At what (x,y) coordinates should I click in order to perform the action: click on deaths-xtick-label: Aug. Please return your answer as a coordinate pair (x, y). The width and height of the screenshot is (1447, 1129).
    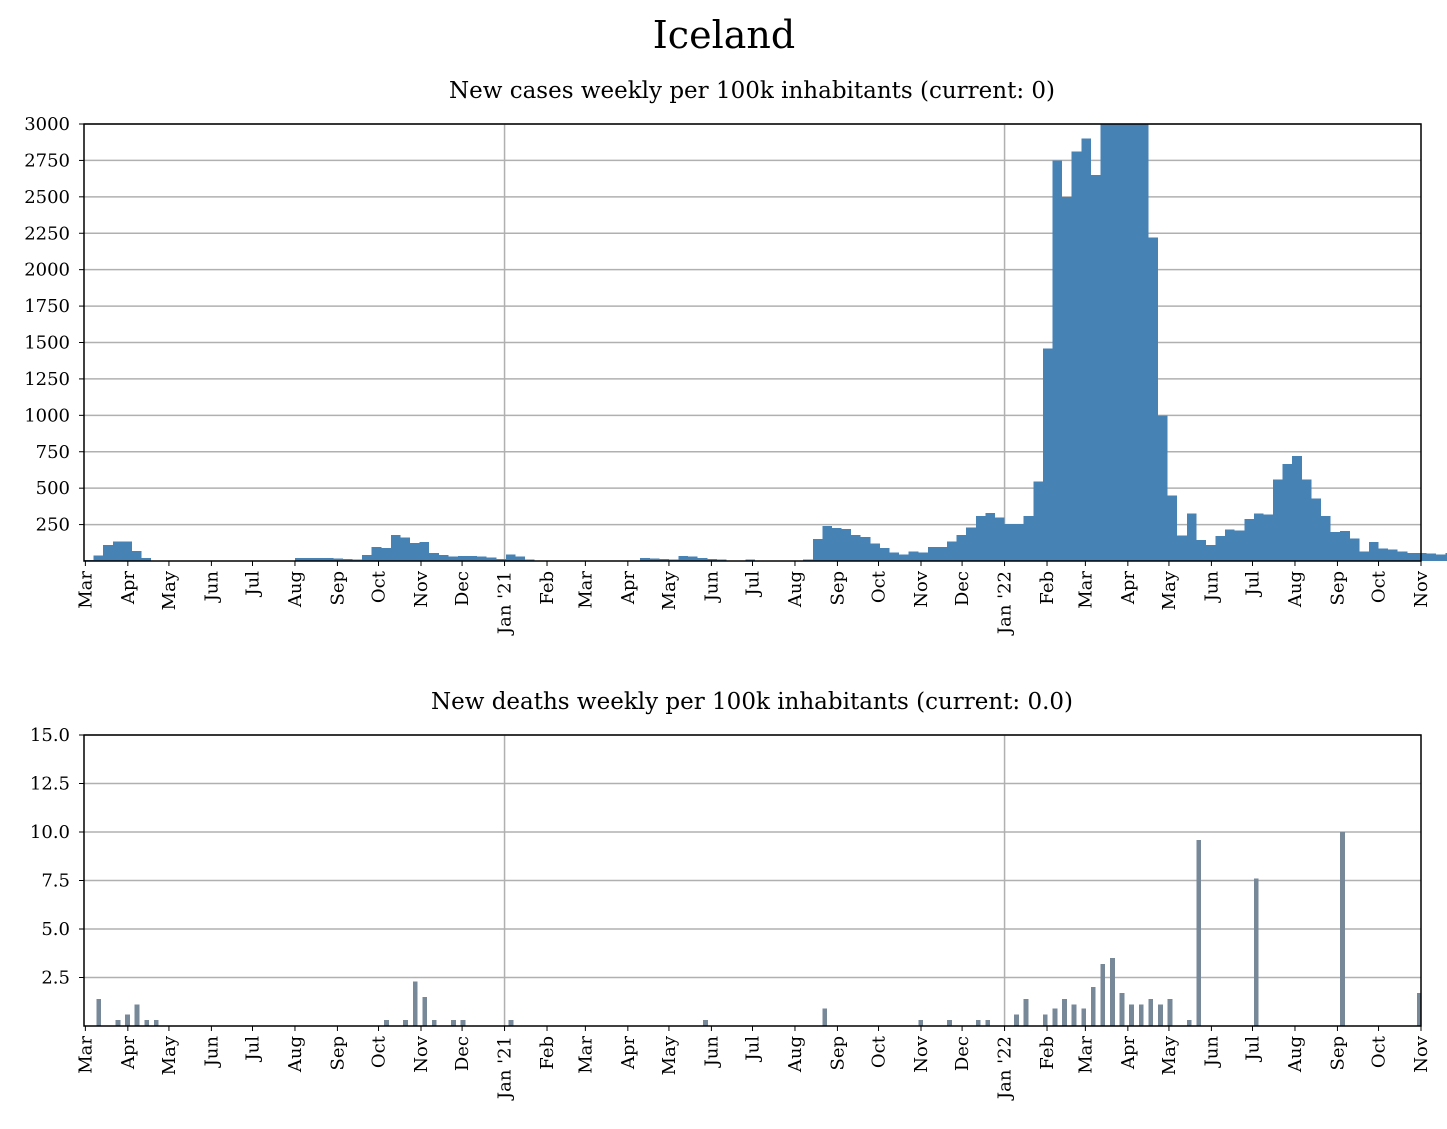
    Looking at the image, I should click on (1295, 1054).